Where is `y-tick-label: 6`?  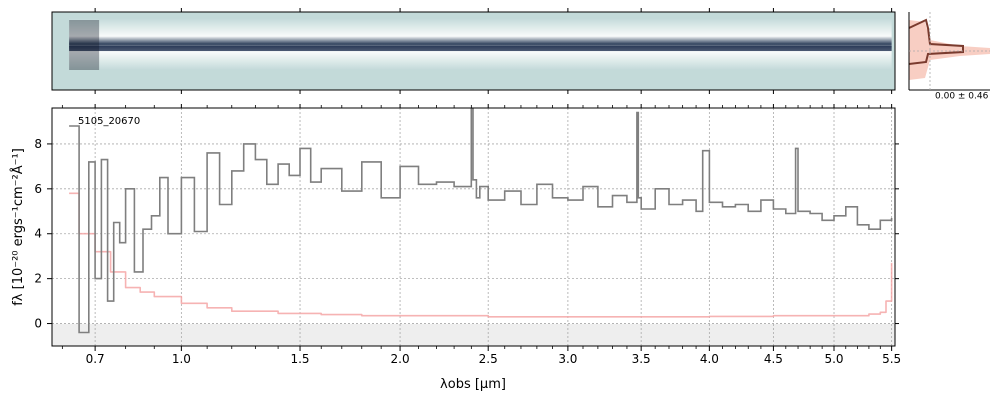
y-tick-label: 6 is located at coordinates (38, 189).